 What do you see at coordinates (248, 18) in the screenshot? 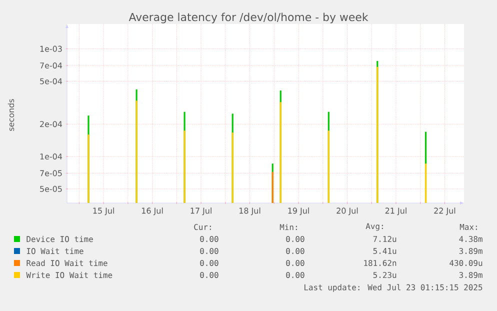
I see `chart-title: Average latency for /dev/ol/home - by week` at bounding box center [248, 18].